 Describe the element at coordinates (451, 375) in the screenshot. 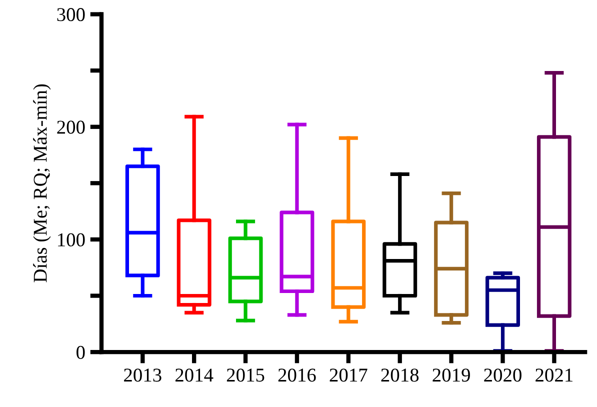

I see `x-tick-label: 2019` at that location.